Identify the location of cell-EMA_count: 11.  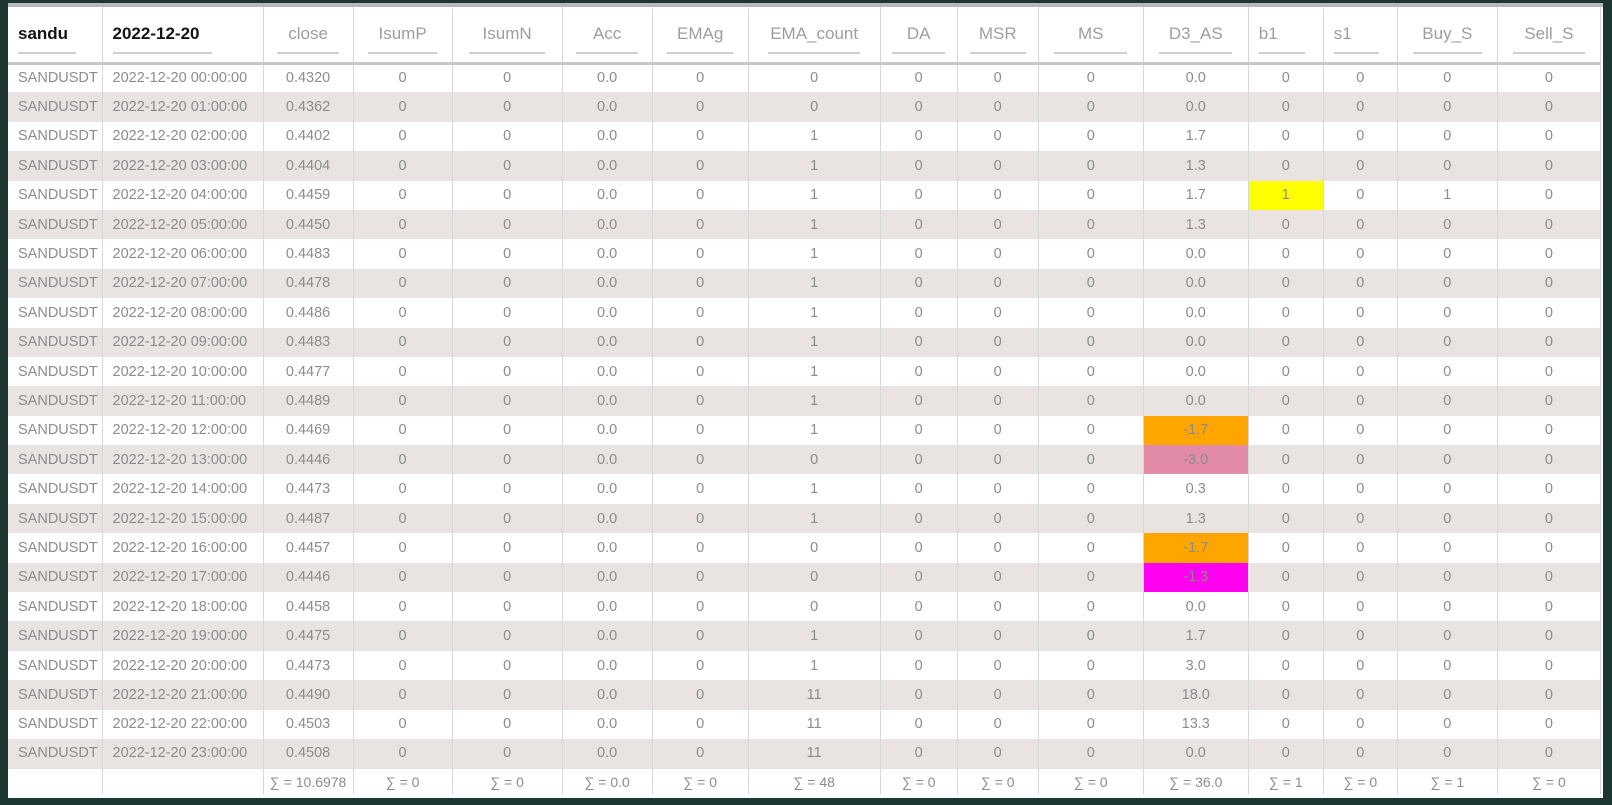
(814, 695).